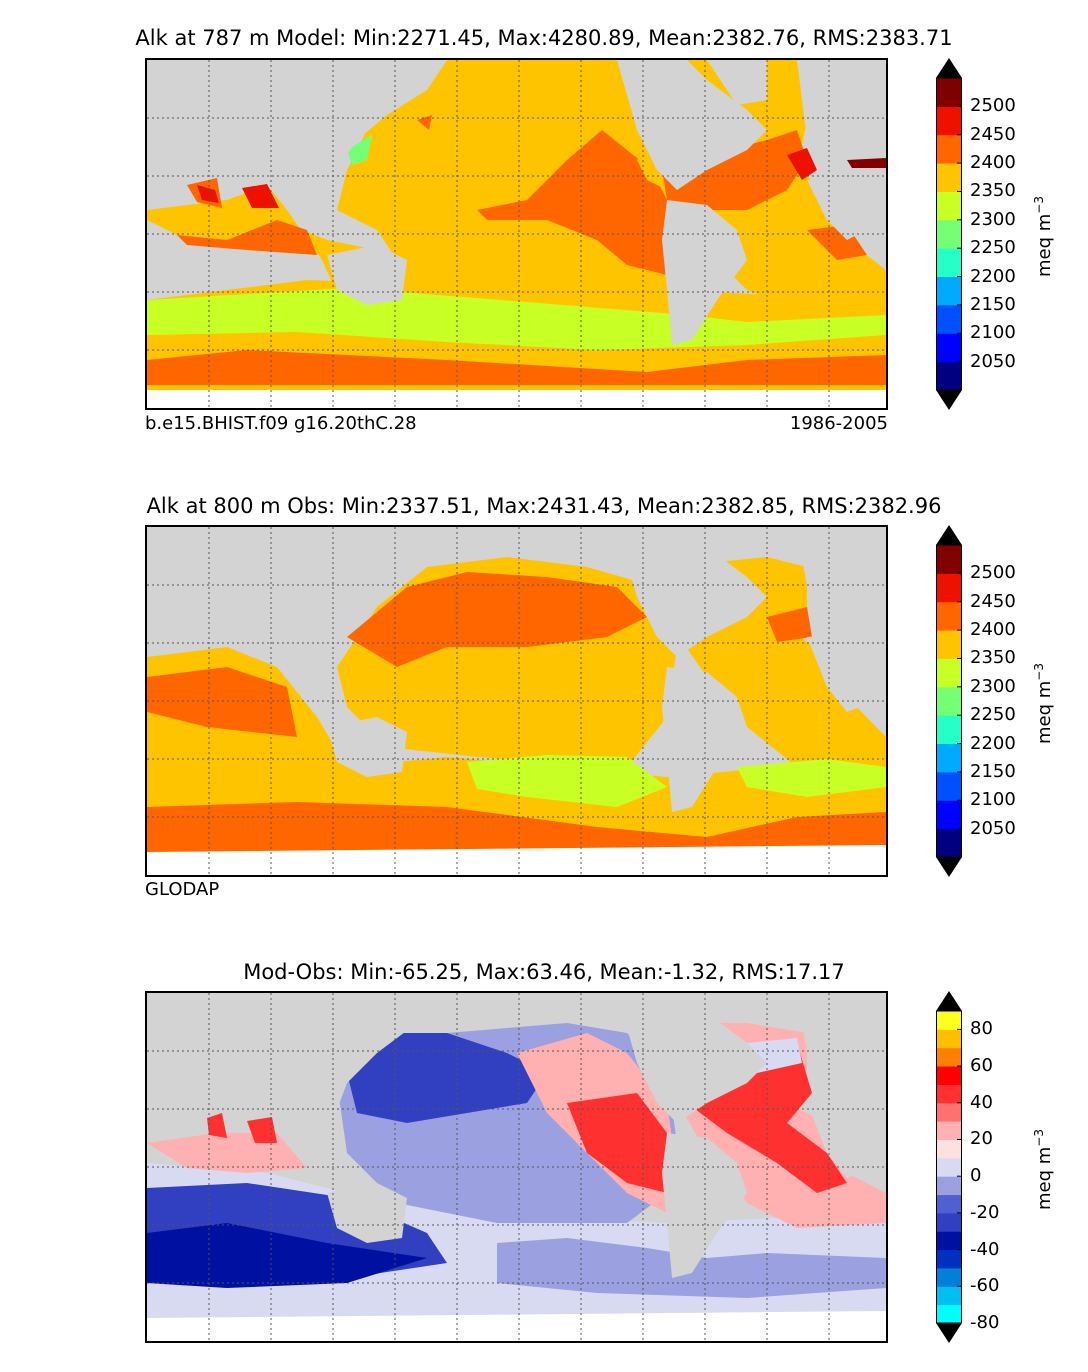  Describe the element at coordinates (981, 1102) in the screenshot. I see `colorbar-tick-label: 40` at that location.